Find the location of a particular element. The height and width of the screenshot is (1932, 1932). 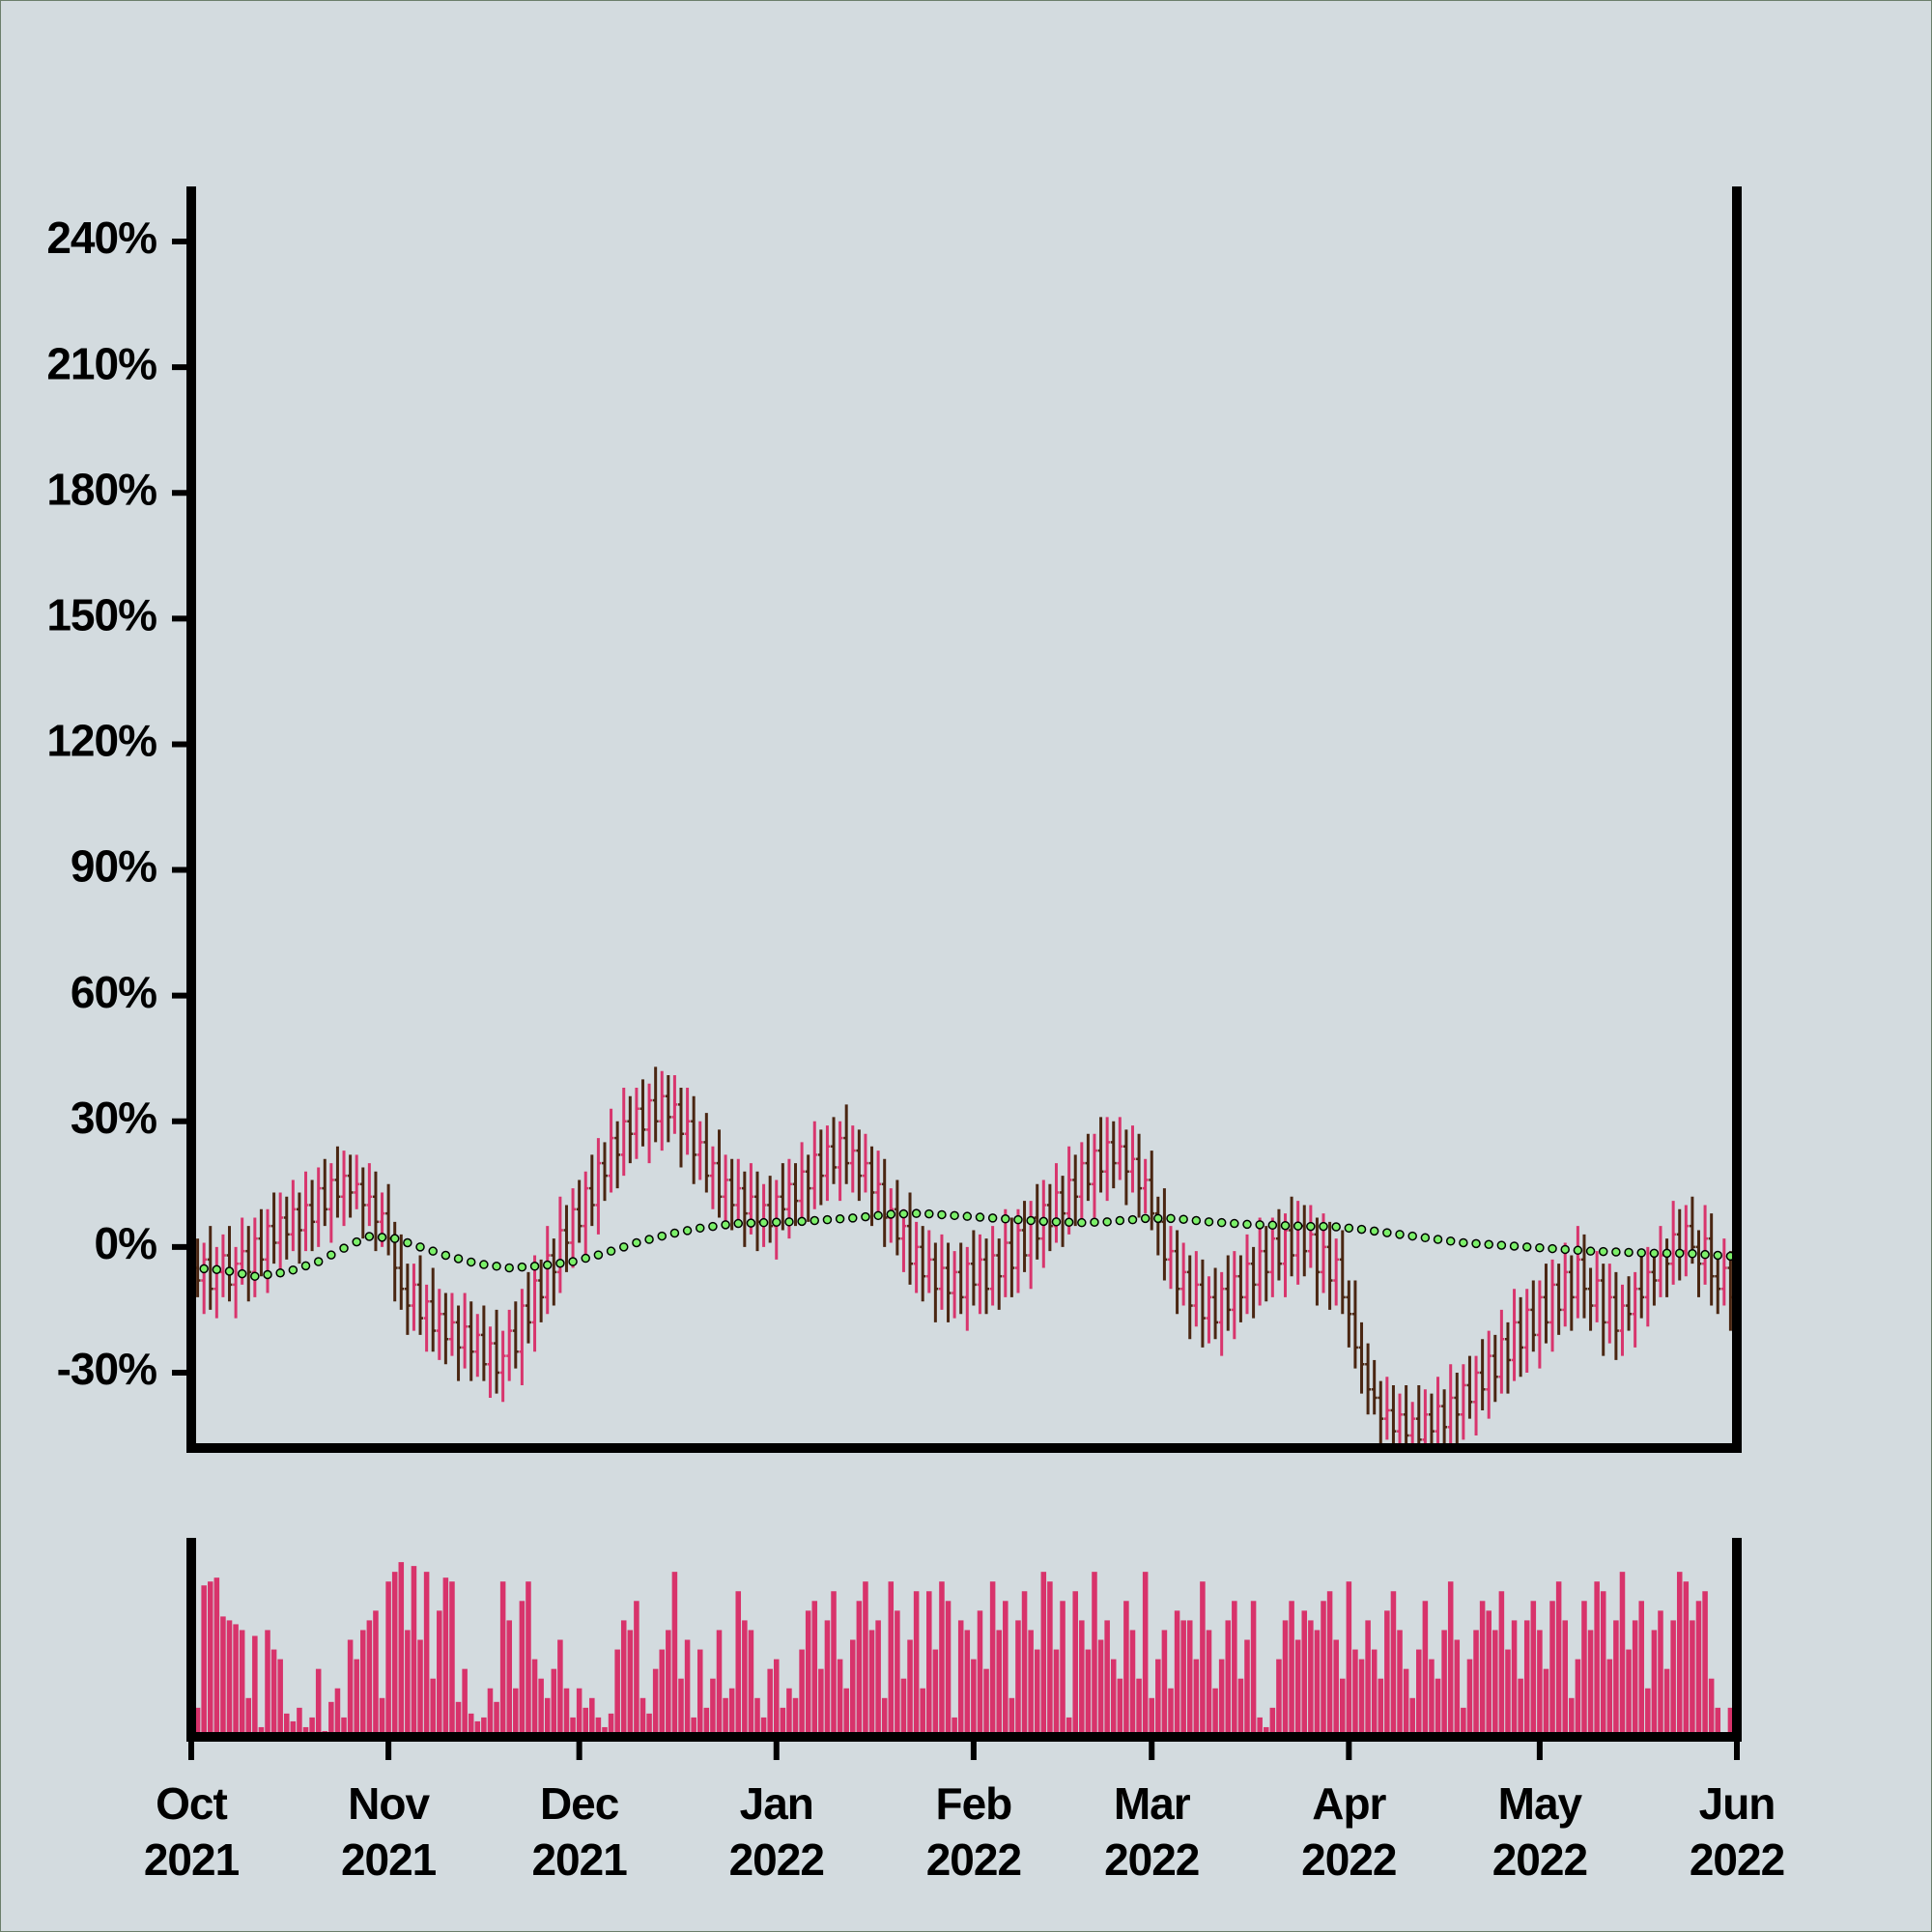

y-tick-label: -30% is located at coordinates (106, 1369).